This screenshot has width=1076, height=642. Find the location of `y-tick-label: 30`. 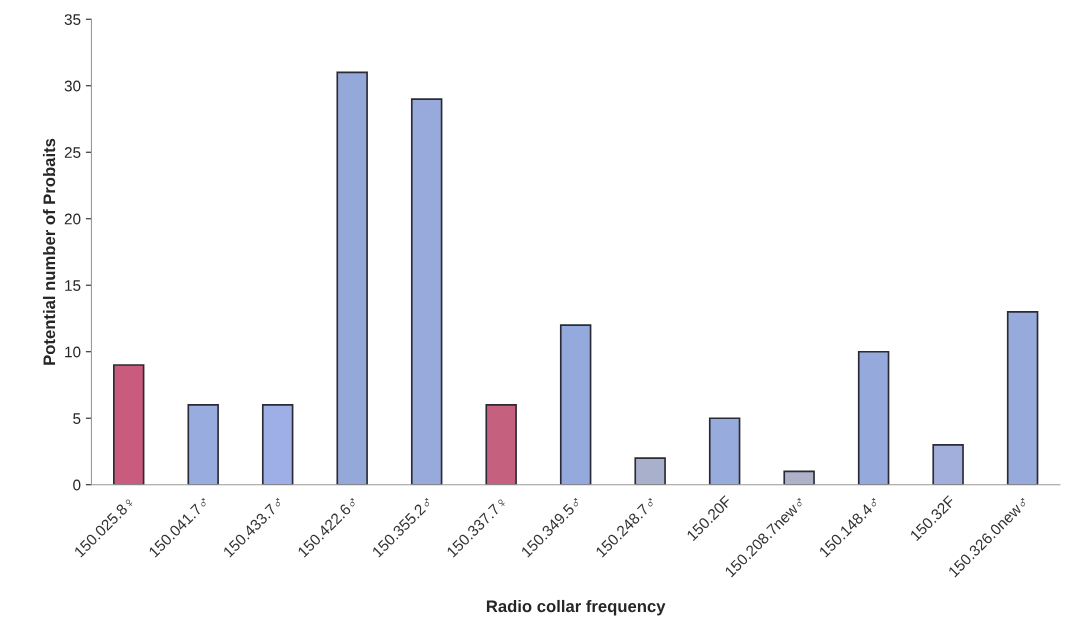

y-tick-label: 30 is located at coordinates (72, 86).